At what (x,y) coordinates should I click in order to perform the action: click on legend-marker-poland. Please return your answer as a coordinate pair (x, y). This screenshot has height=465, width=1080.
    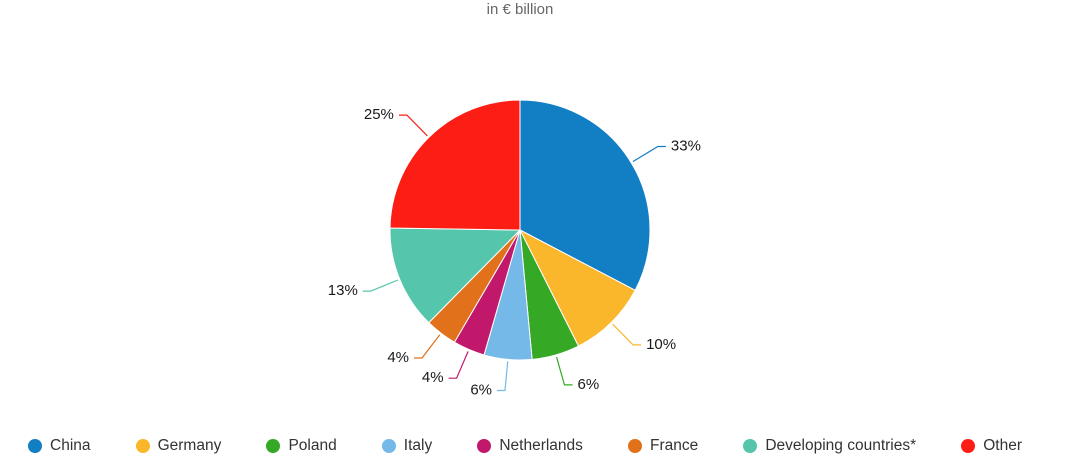
    Looking at the image, I should click on (273, 446).